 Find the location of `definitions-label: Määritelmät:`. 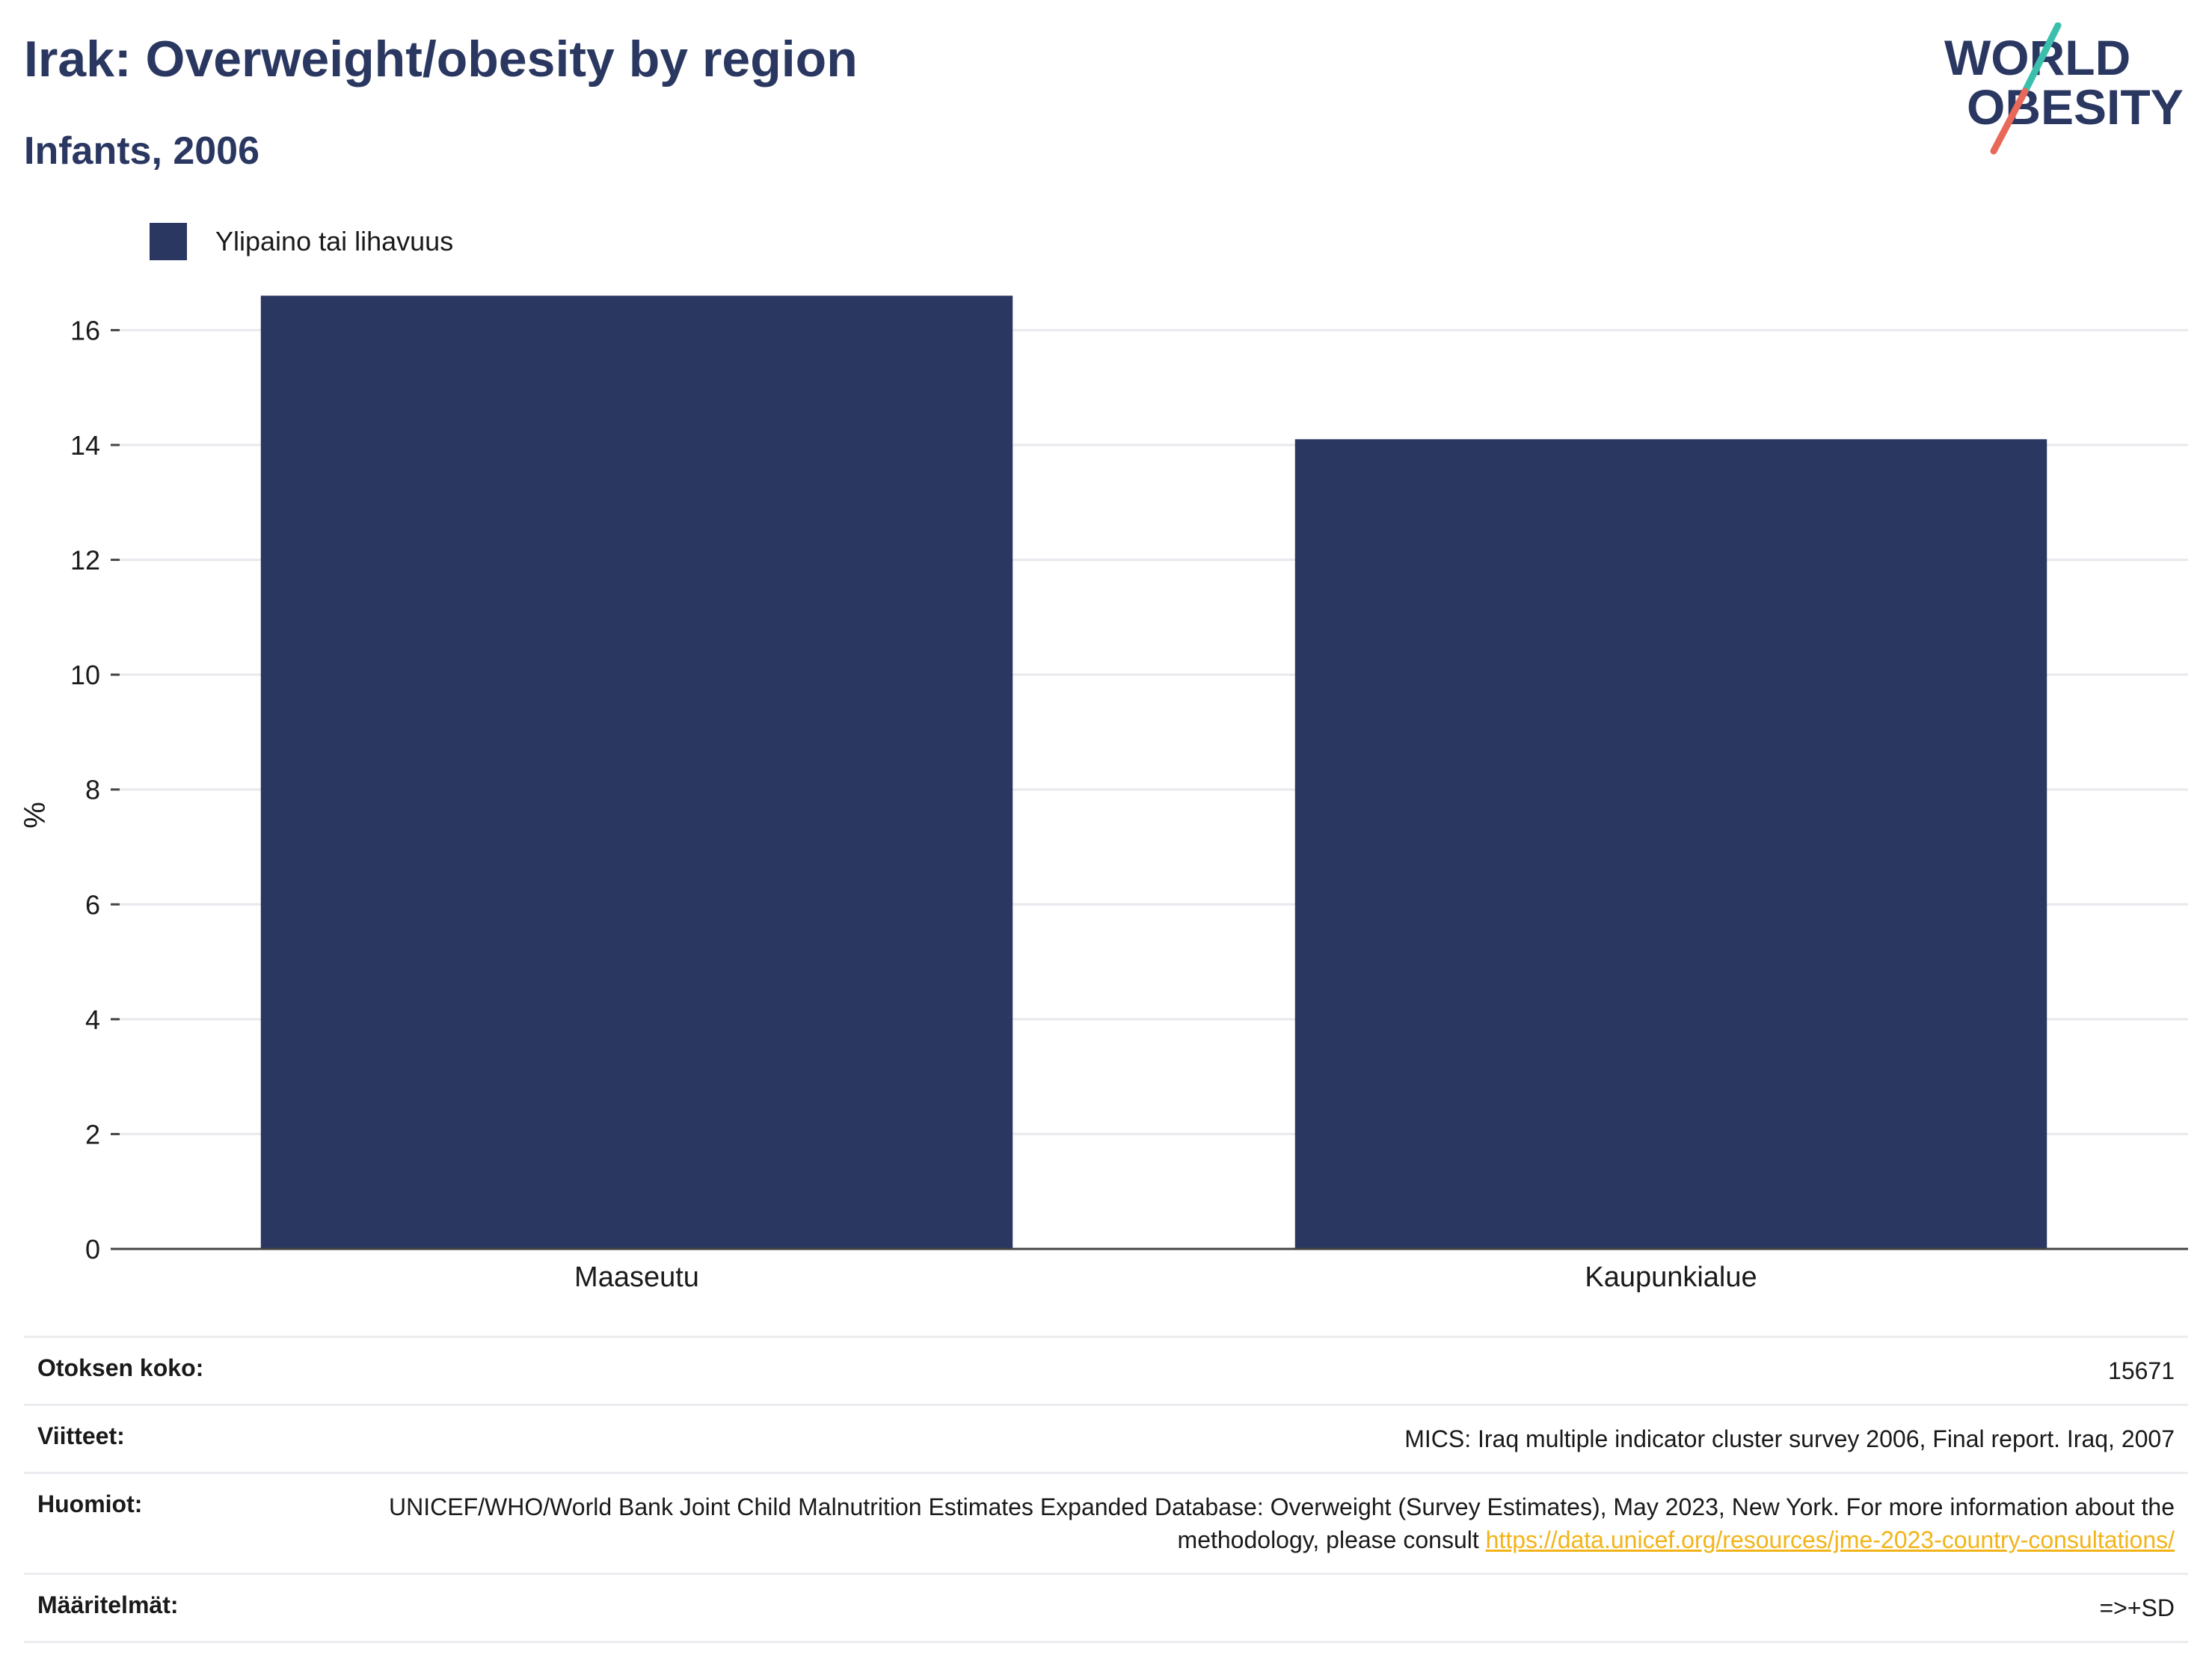

definitions-label: Määritelmät: is located at coordinates (187, 1608).